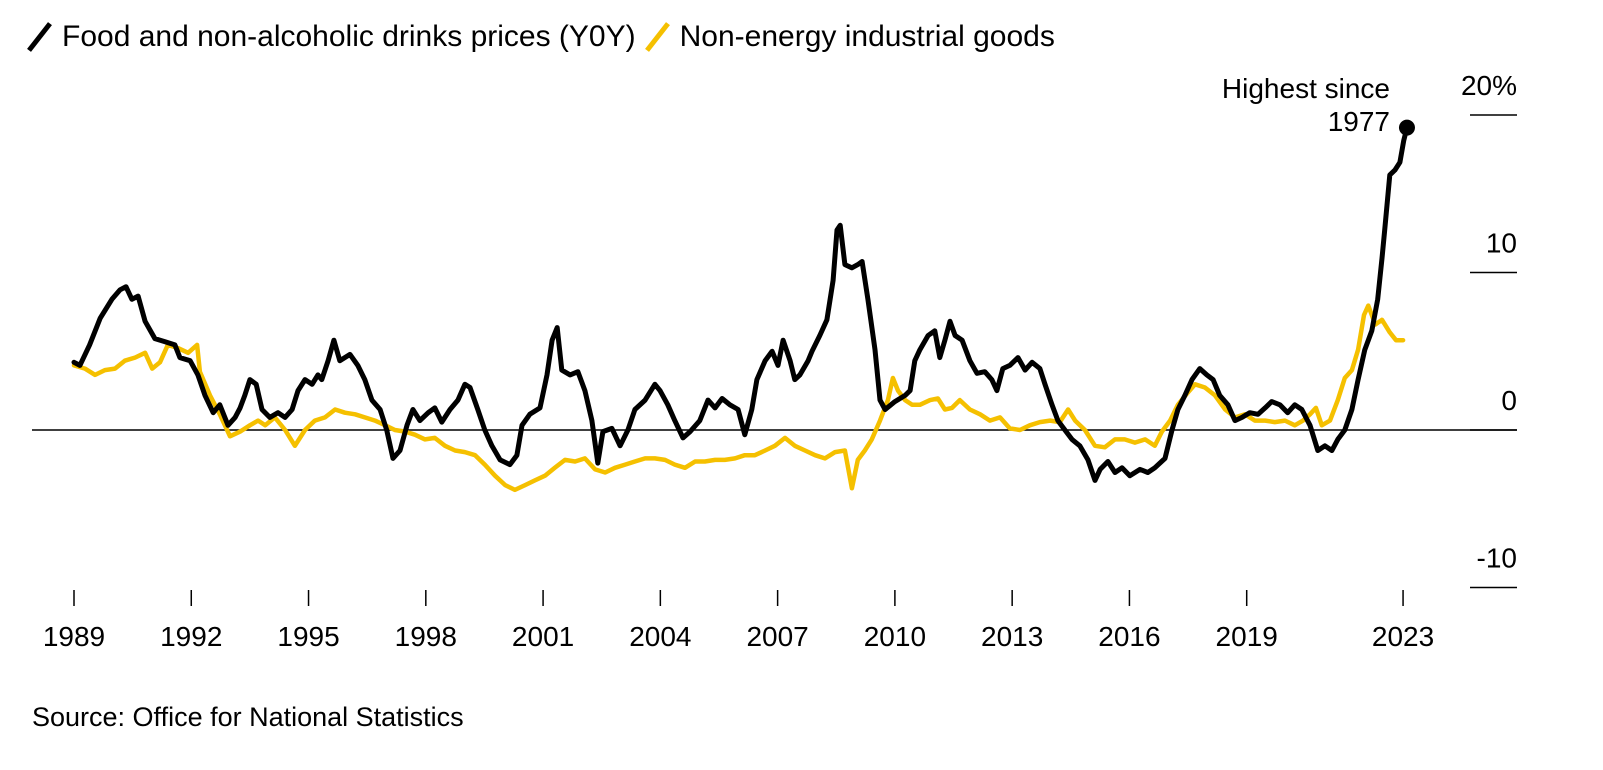  What do you see at coordinates (1509, 400) in the screenshot?
I see `y-tick-label: 0` at bounding box center [1509, 400].